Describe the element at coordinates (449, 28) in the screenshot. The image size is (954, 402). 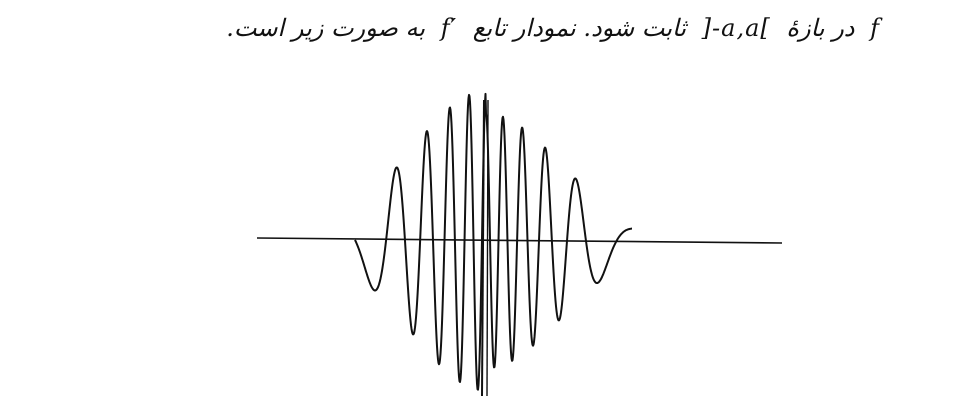
I see `derivative-name: f′` at that location.